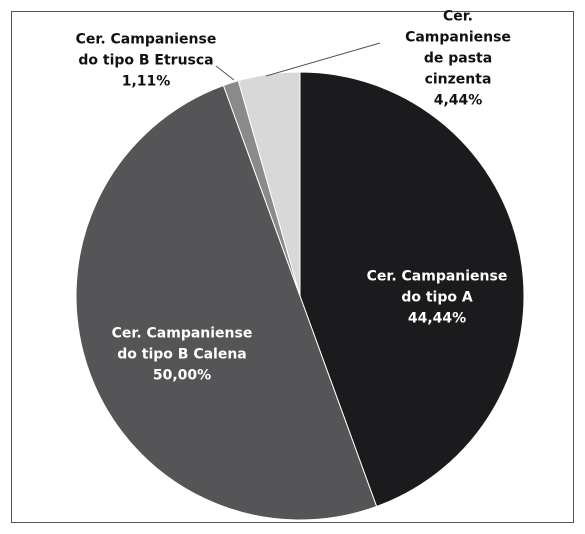 This screenshot has height=534, width=585. What do you see at coordinates (269, 184) in the screenshot?
I see `pie-slice` at bounding box center [269, 184].